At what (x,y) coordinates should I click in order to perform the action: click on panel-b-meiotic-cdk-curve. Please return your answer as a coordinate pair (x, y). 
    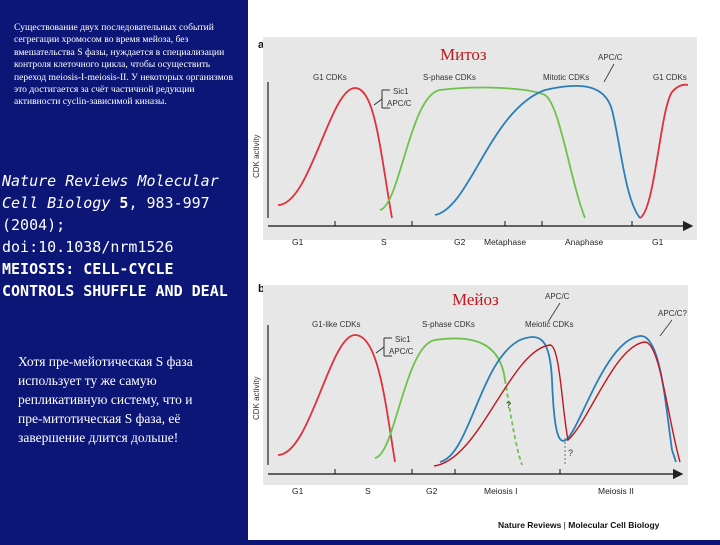
    Looking at the image, I should click on (558, 399).